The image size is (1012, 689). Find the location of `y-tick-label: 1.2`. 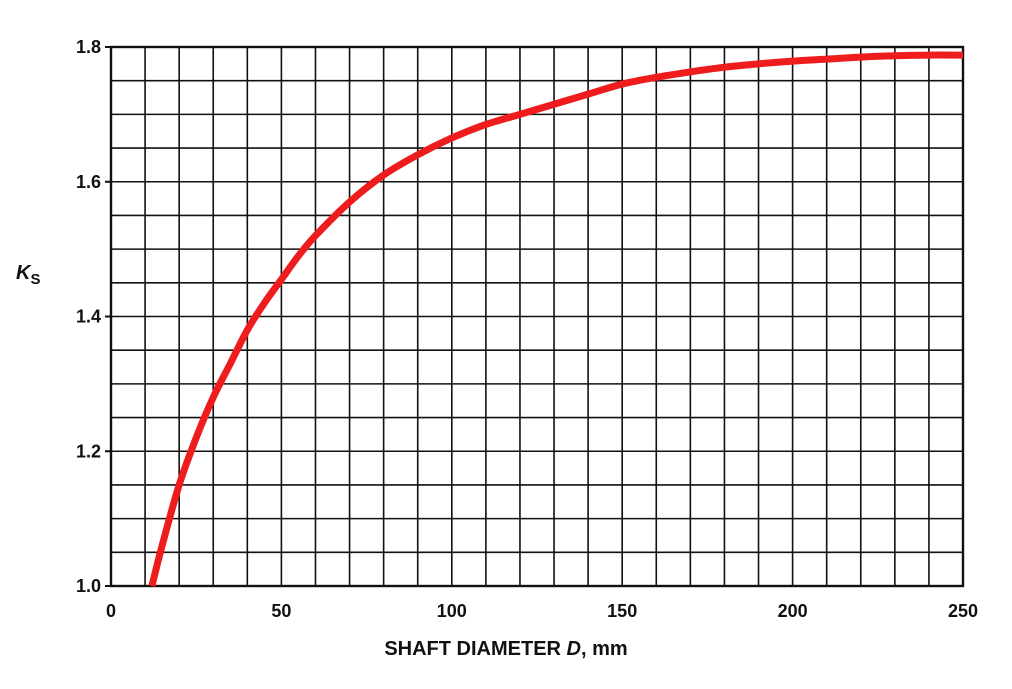

y-tick-label: 1.2 is located at coordinates (88, 451).